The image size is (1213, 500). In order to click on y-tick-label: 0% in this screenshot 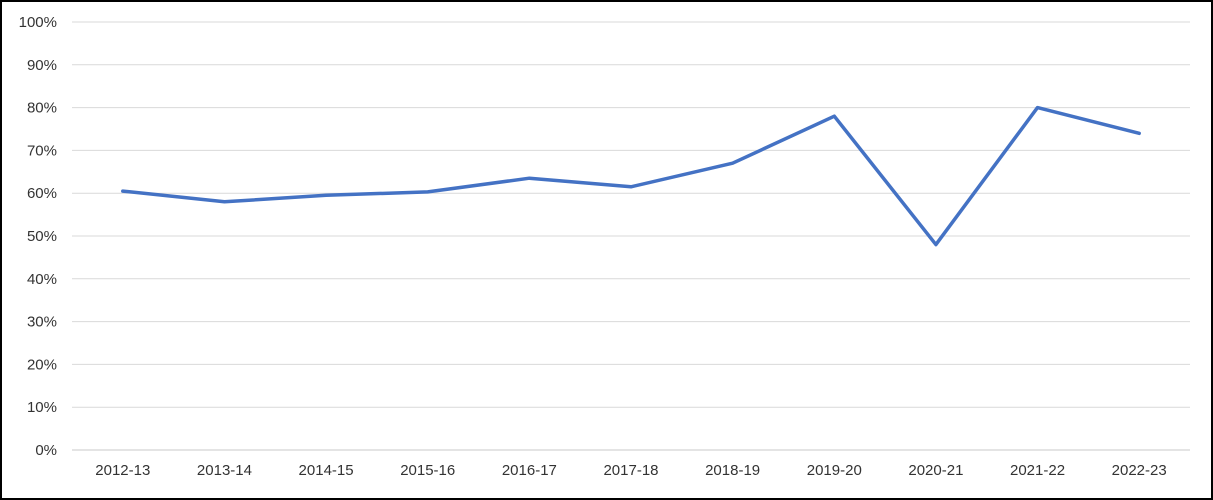, I will do `click(46, 450)`.